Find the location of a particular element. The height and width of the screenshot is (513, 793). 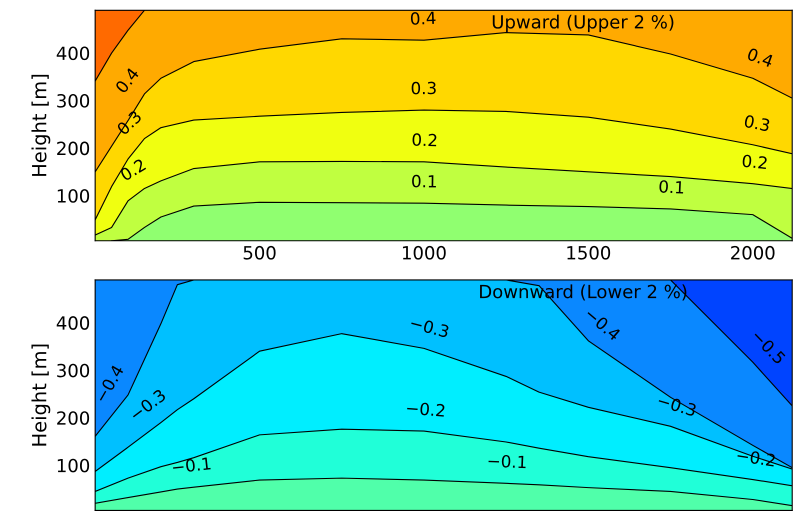

x-tick-label: 500 is located at coordinates (260, 253).